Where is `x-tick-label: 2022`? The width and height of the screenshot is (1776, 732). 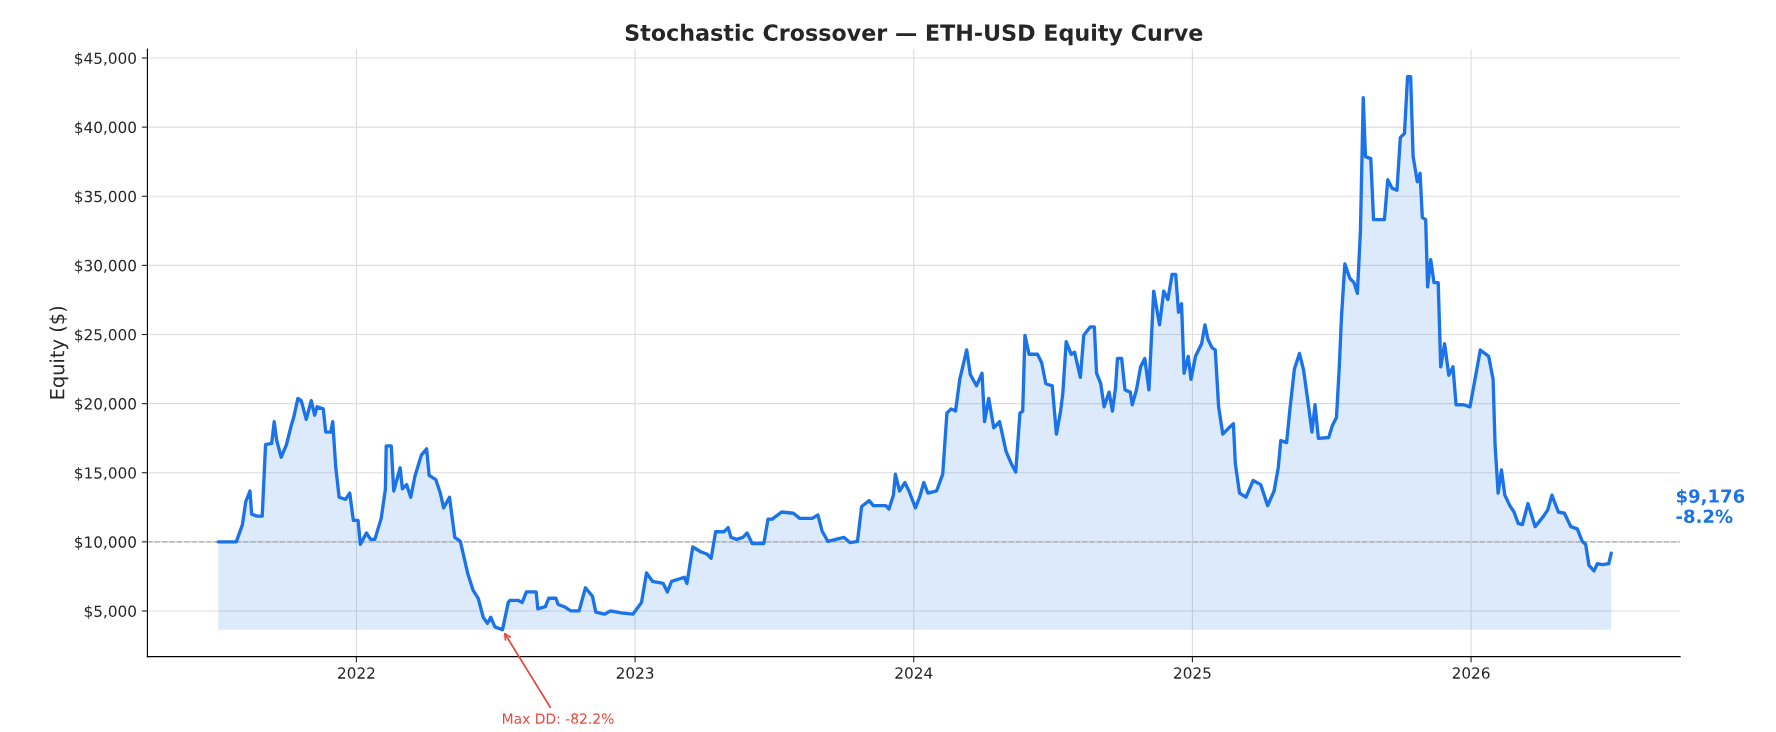
x-tick-label: 2022 is located at coordinates (356, 673).